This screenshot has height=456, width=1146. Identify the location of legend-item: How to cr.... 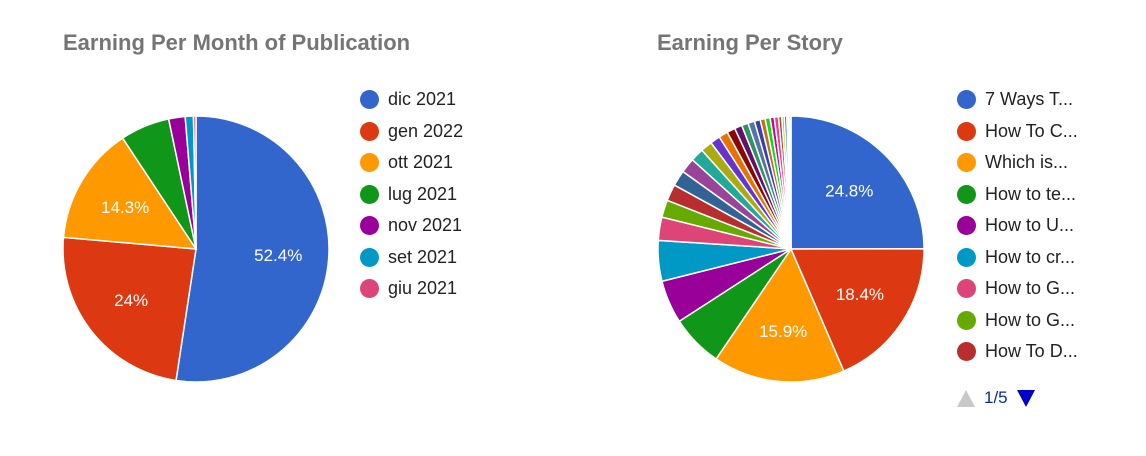
(1017, 258).